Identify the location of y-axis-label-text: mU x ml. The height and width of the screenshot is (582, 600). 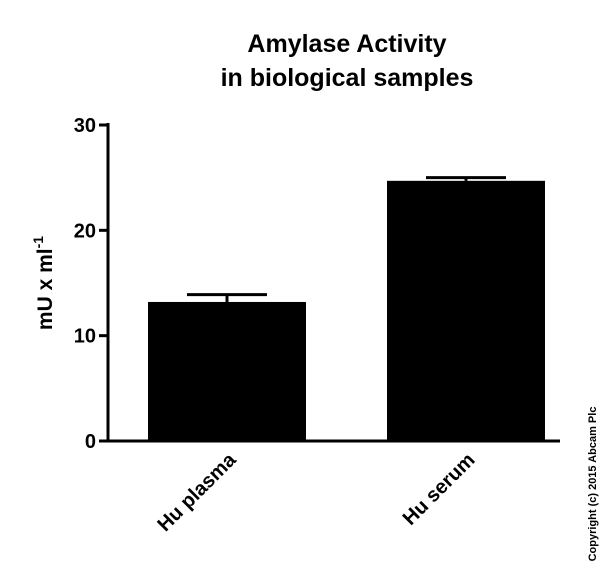
(45, 289).